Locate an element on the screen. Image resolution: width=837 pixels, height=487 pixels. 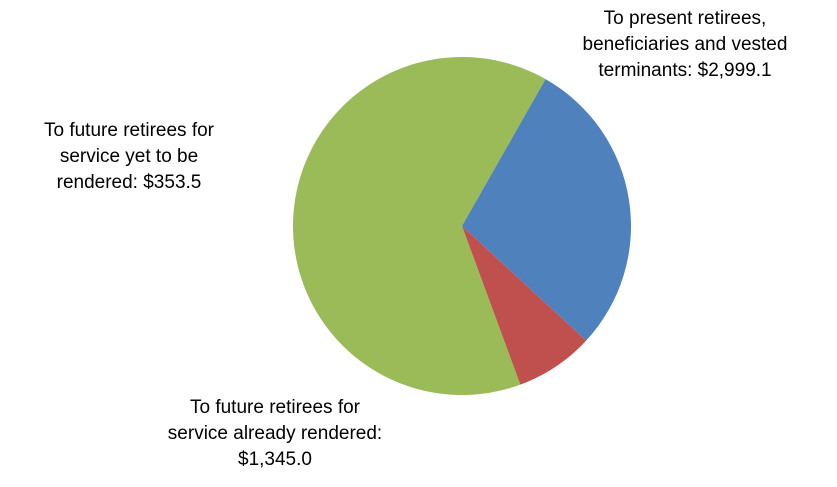
label-line: beneficiaries and vested is located at coordinates (685, 44).